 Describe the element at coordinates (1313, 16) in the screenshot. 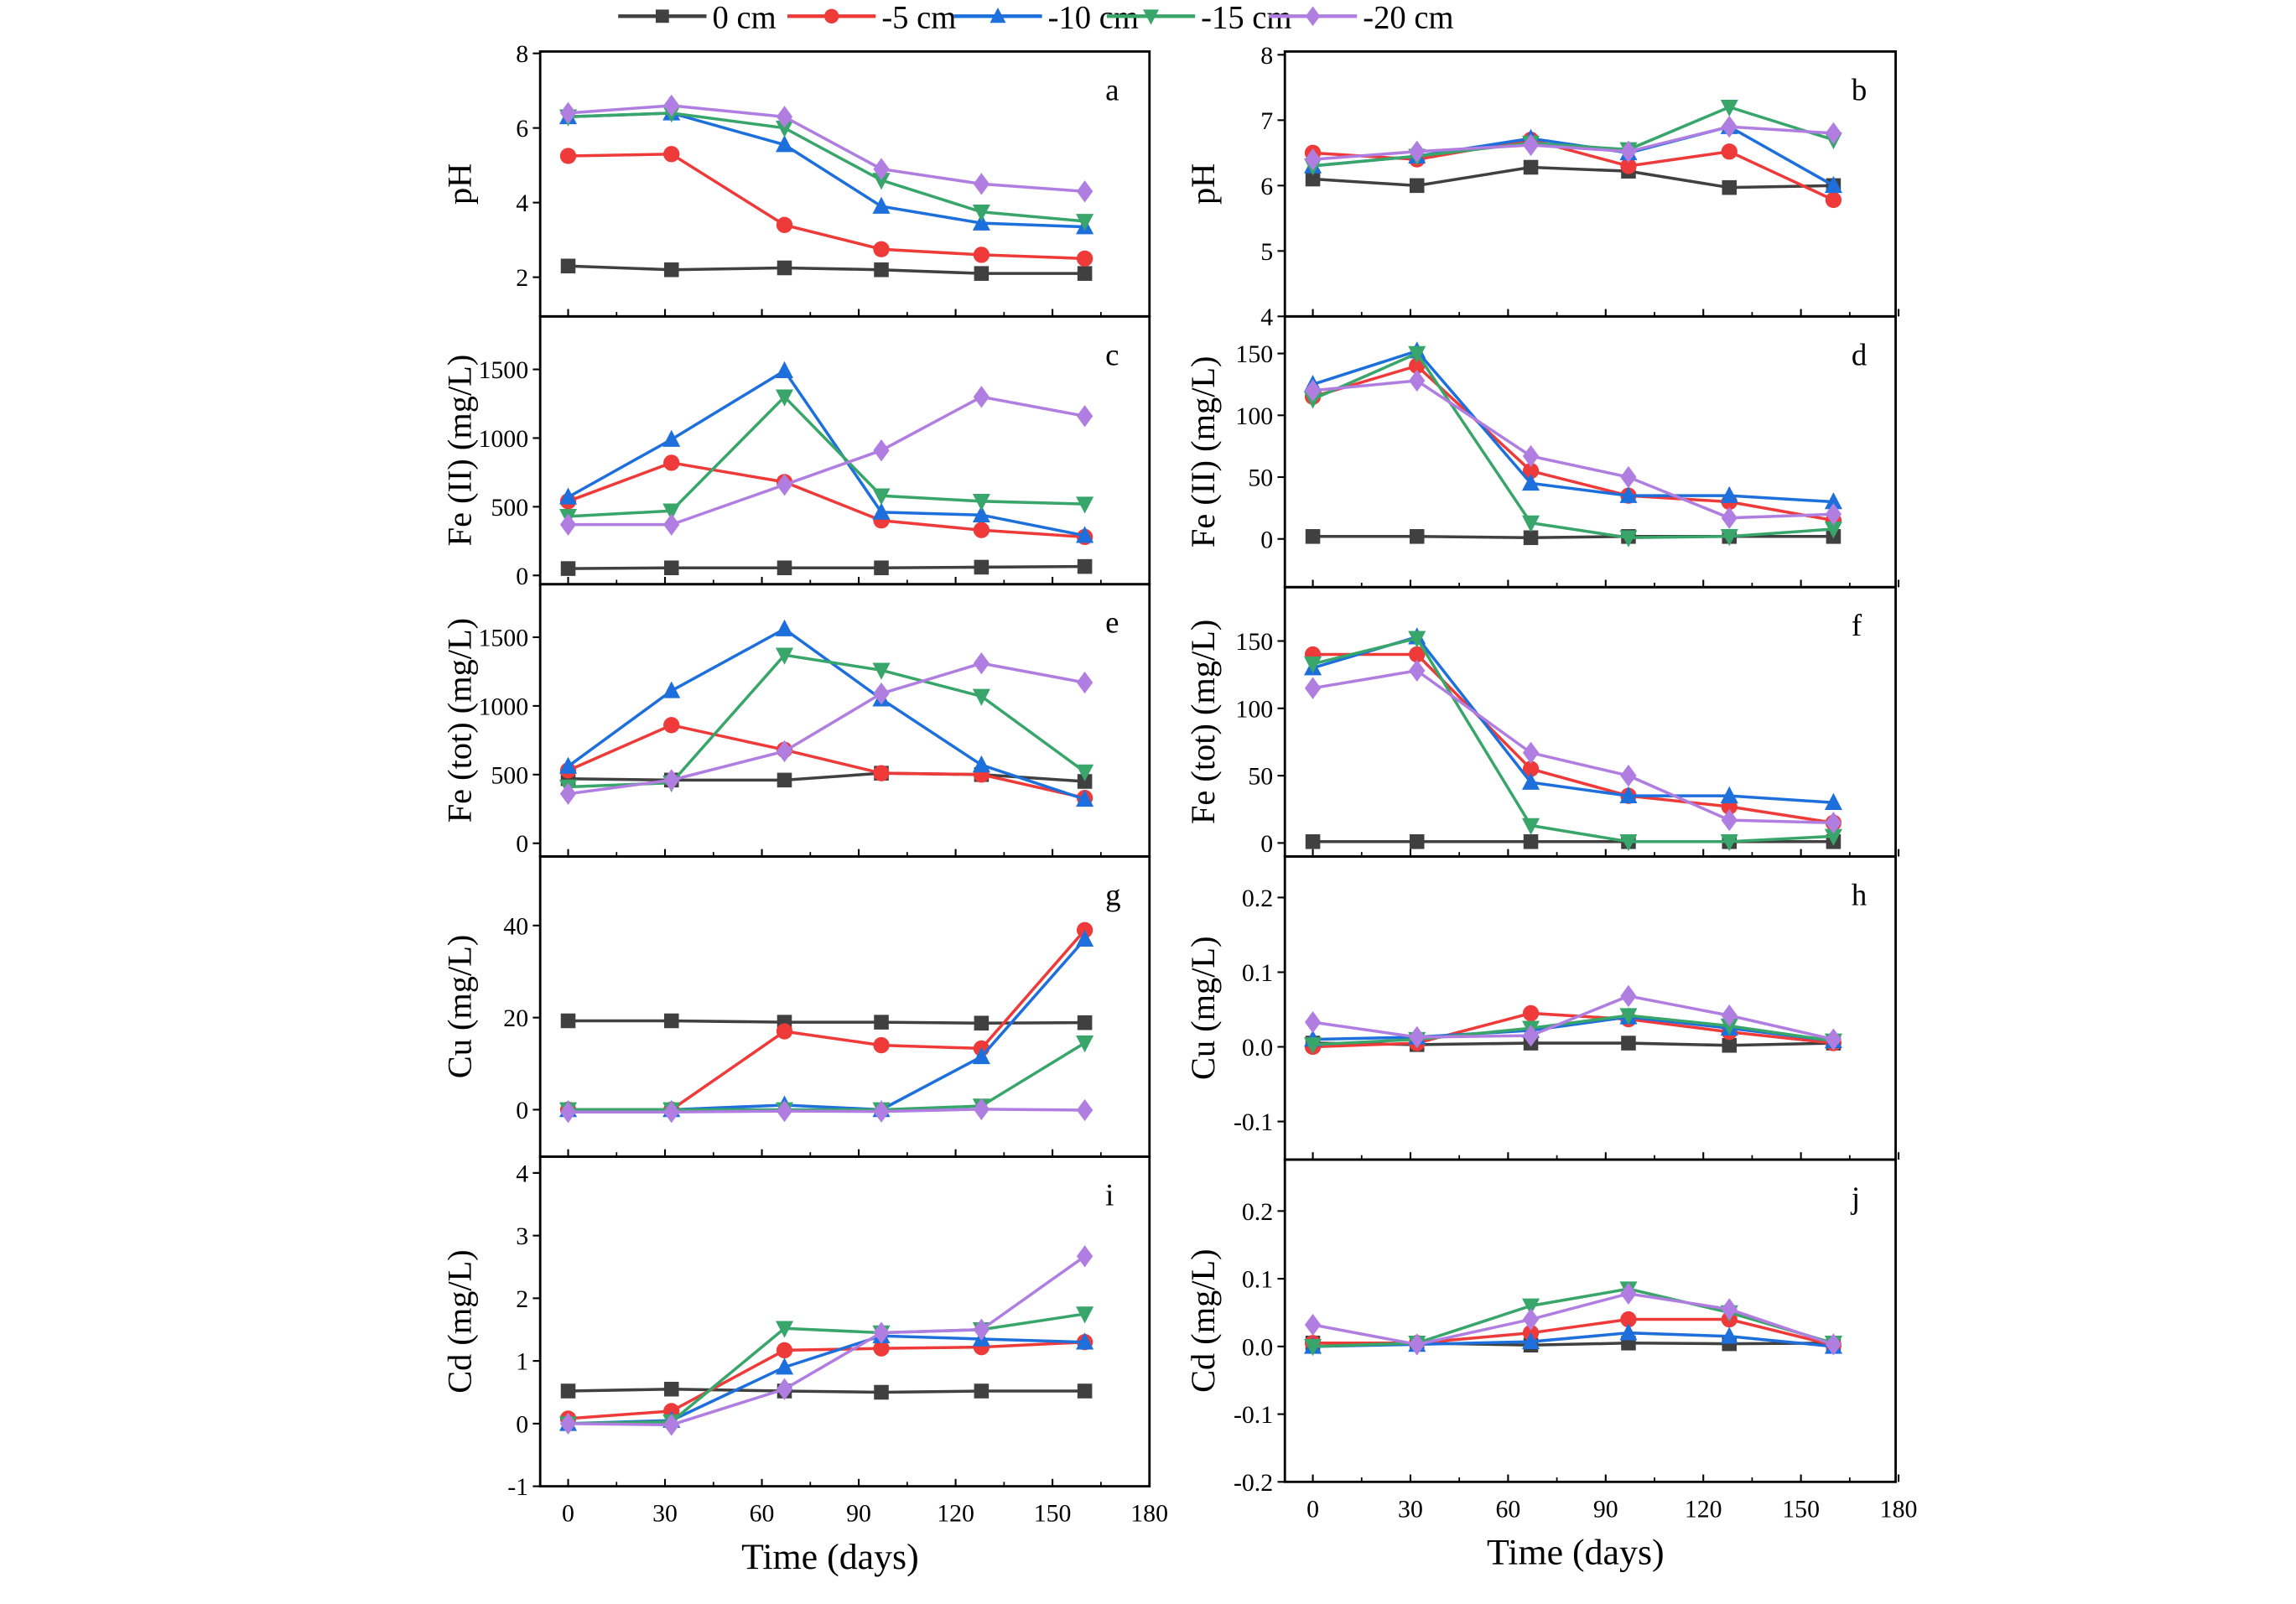

I see `legend-marker-diamond` at that location.